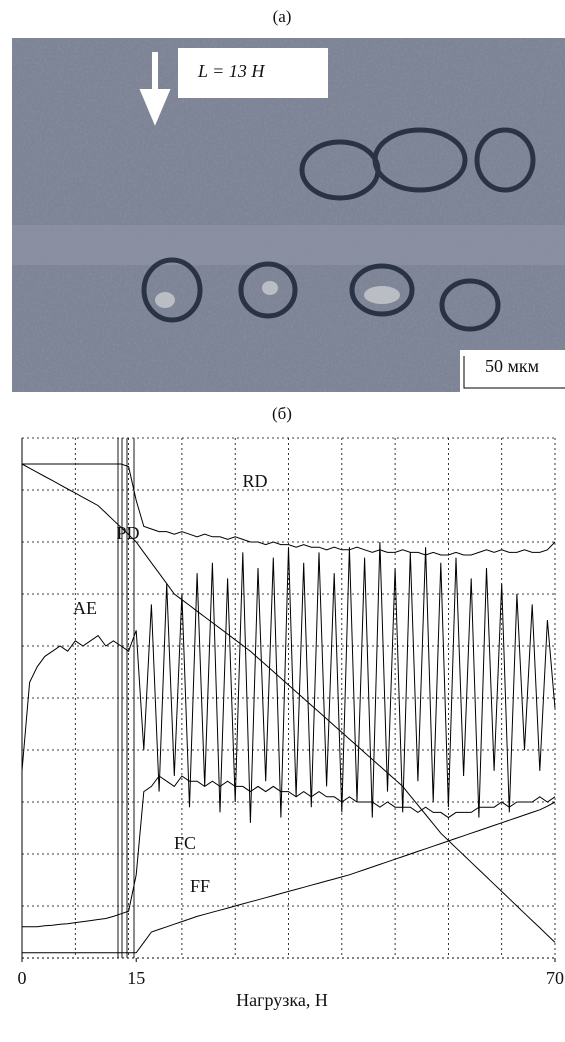  I want to click on x-tick-label: 15, so click(136, 978).